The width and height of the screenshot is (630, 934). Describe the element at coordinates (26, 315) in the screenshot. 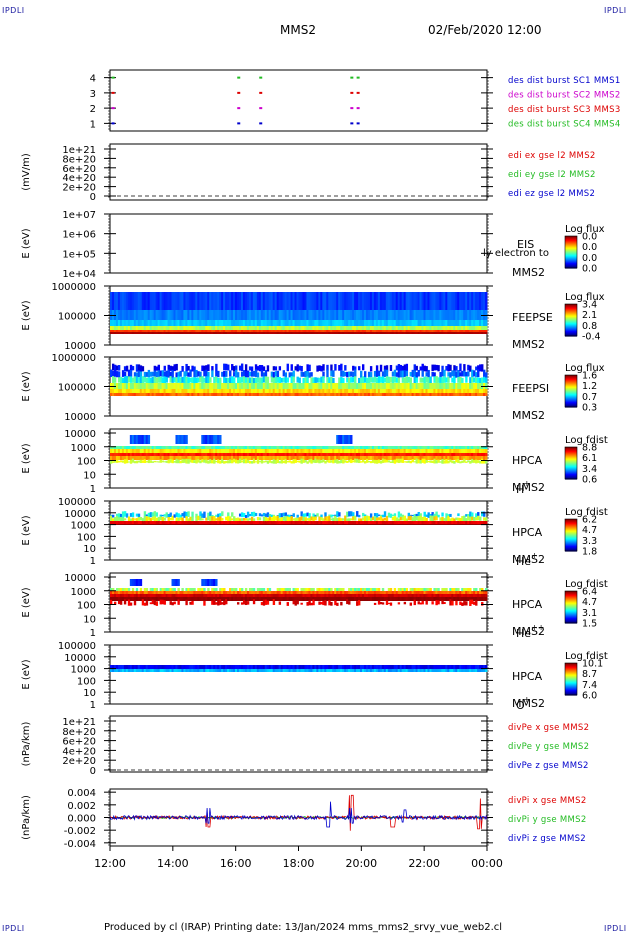

I see `y-axis-label-feepse: E (eV)` at that location.